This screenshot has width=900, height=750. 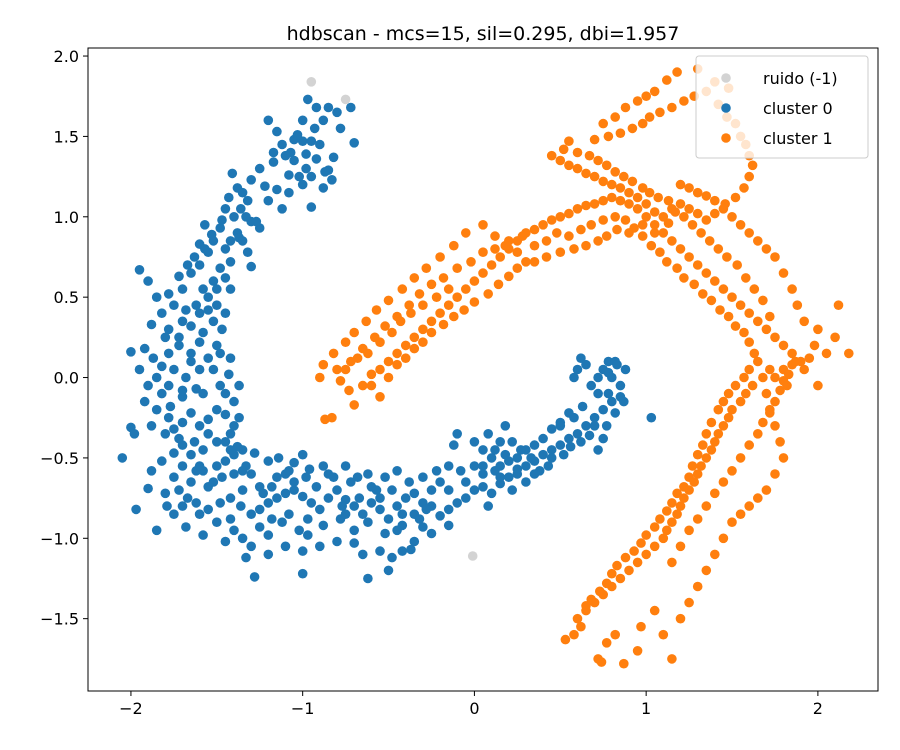 I want to click on y-tick-label: −0.5, so click(x=59, y=458).